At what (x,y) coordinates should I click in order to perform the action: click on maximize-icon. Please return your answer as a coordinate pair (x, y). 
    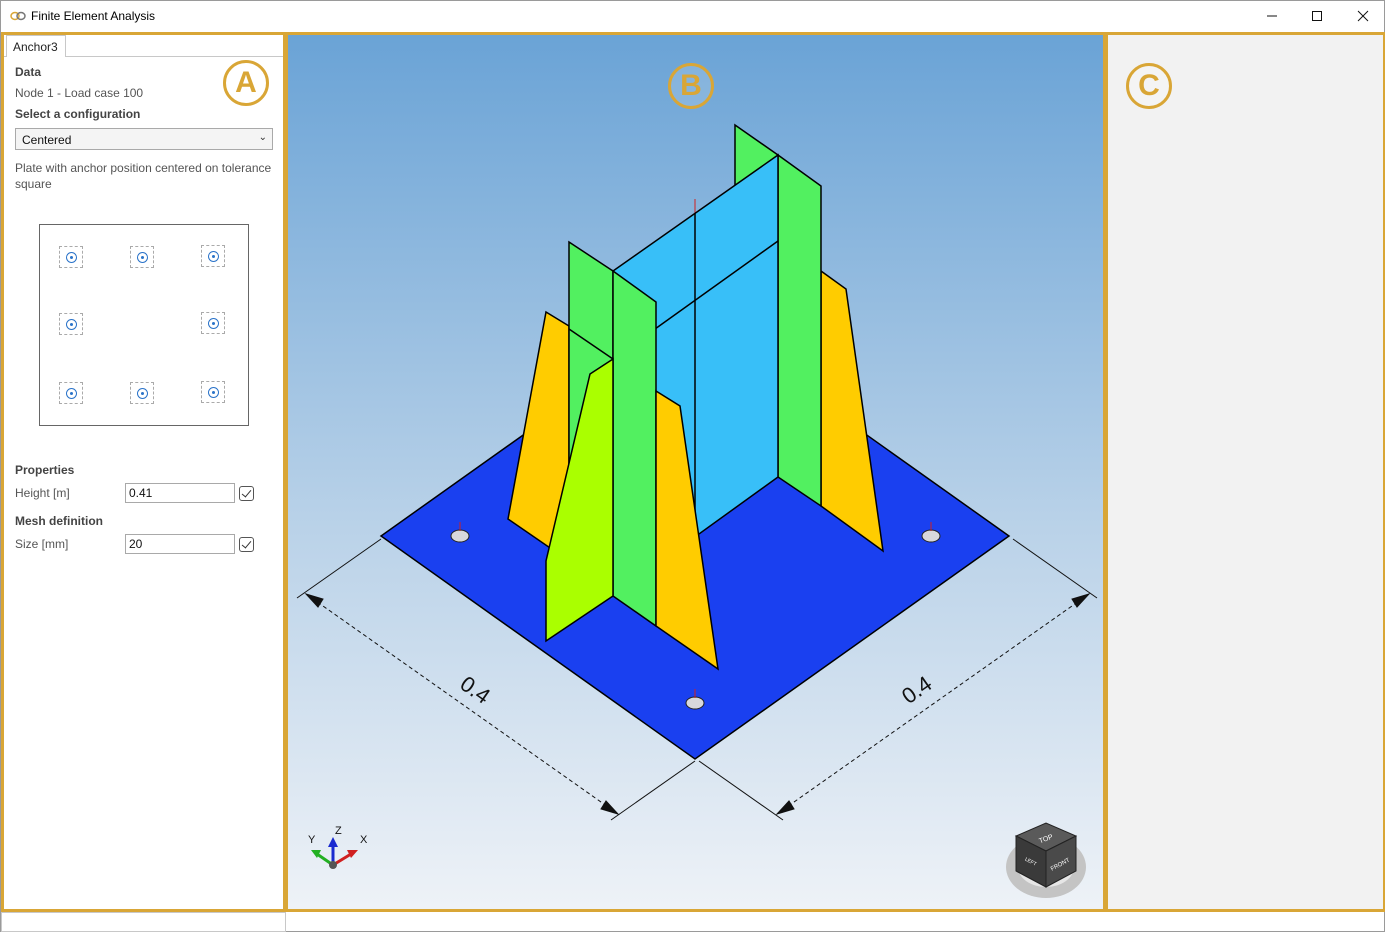
    Looking at the image, I should click on (1317, 16).